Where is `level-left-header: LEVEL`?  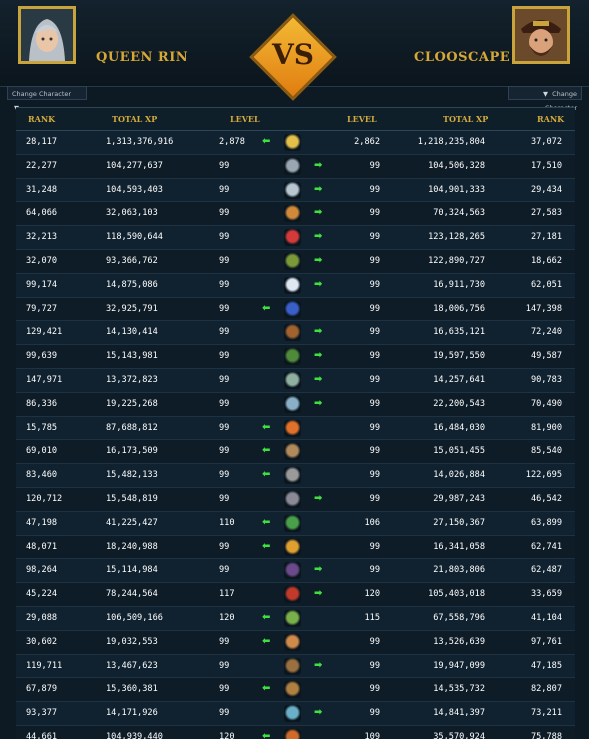
level-left-header: LEVEL is located at coordinates (245, 119).